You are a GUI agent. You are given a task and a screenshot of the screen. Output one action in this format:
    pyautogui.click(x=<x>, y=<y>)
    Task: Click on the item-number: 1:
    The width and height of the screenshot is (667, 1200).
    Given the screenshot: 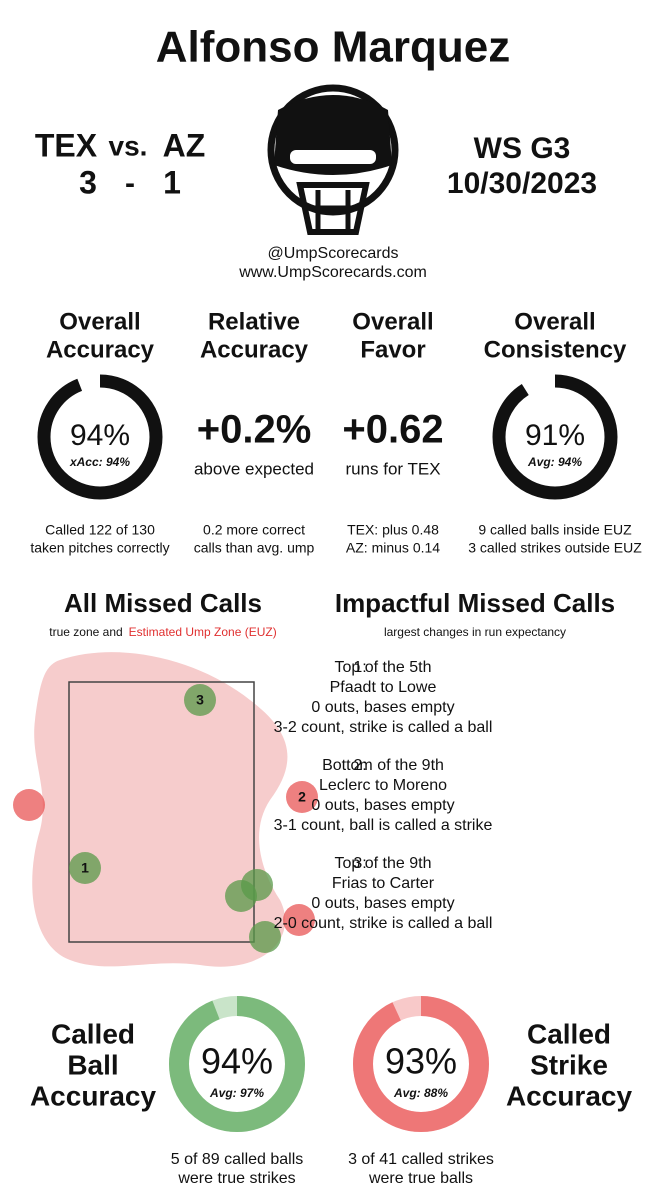 What is the action you would take?
    pyautogui.click(x=359, y=667)
    